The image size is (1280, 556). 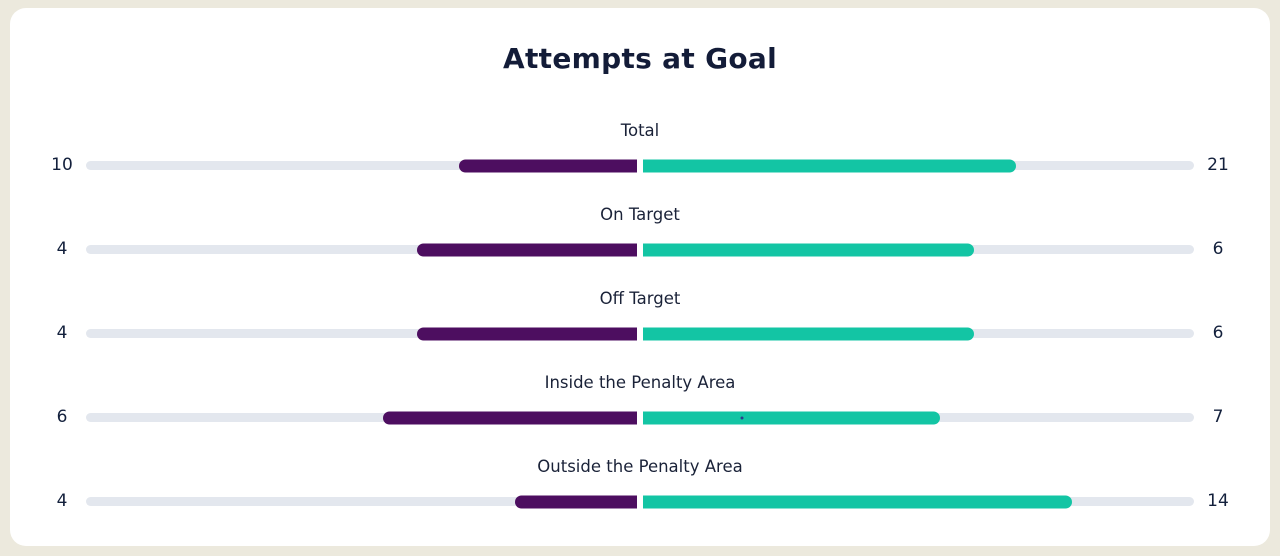 I want to click on marker-dot, so click(x=742, y=417).